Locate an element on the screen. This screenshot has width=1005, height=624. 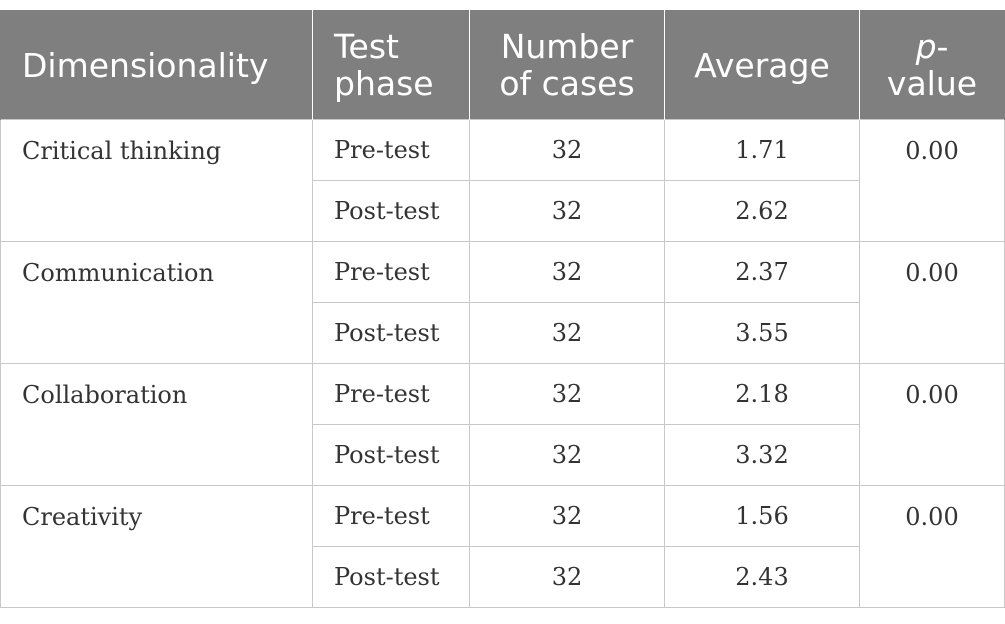
header-p-letter: p is located at coordinates (926, 46).